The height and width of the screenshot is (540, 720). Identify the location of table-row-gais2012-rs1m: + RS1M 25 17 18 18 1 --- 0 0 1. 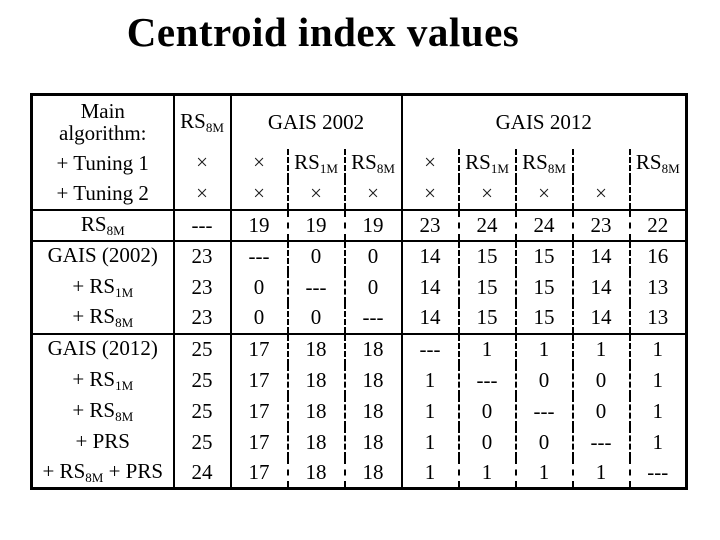
(359, 380).